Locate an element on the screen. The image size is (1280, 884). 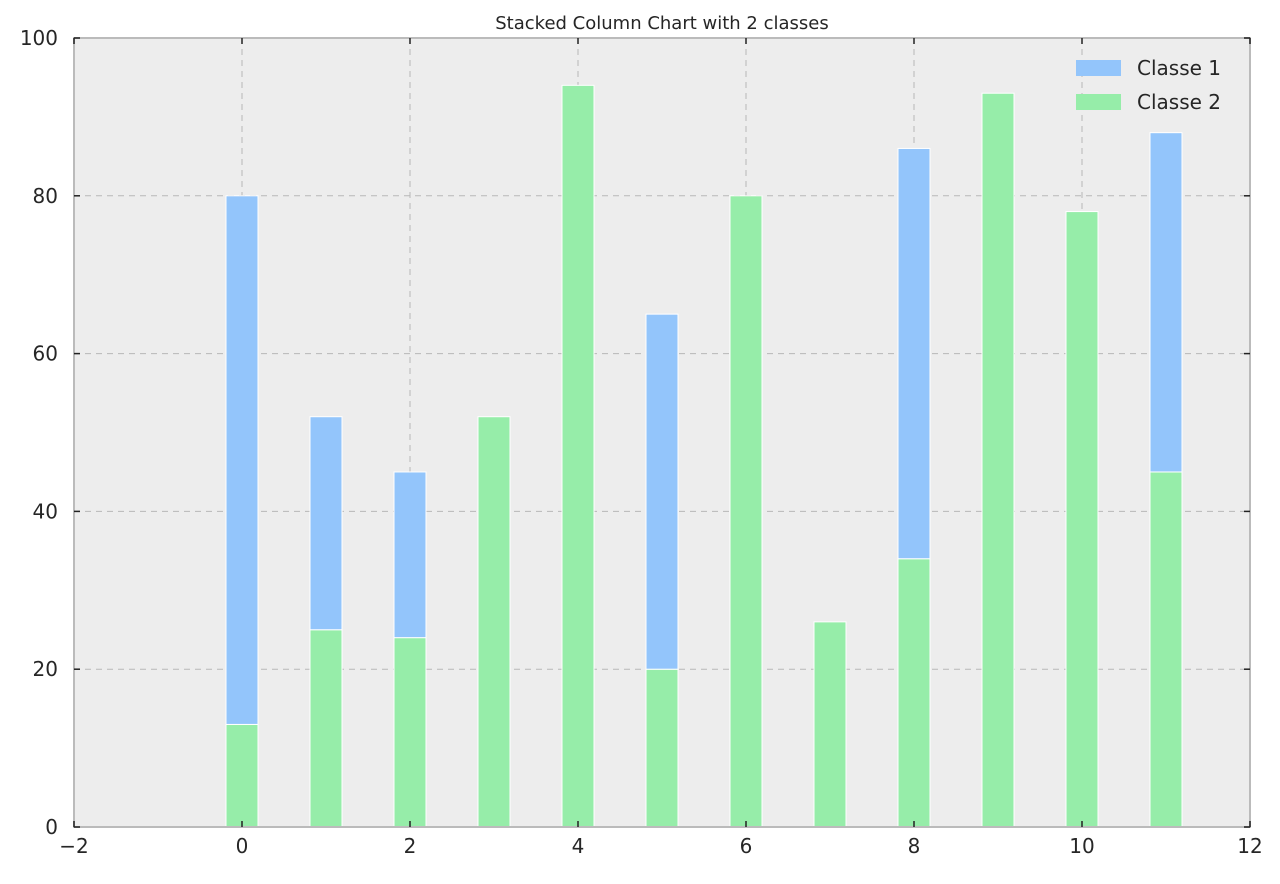
x-tick-label: 6 is located at coordinates (746, 846).